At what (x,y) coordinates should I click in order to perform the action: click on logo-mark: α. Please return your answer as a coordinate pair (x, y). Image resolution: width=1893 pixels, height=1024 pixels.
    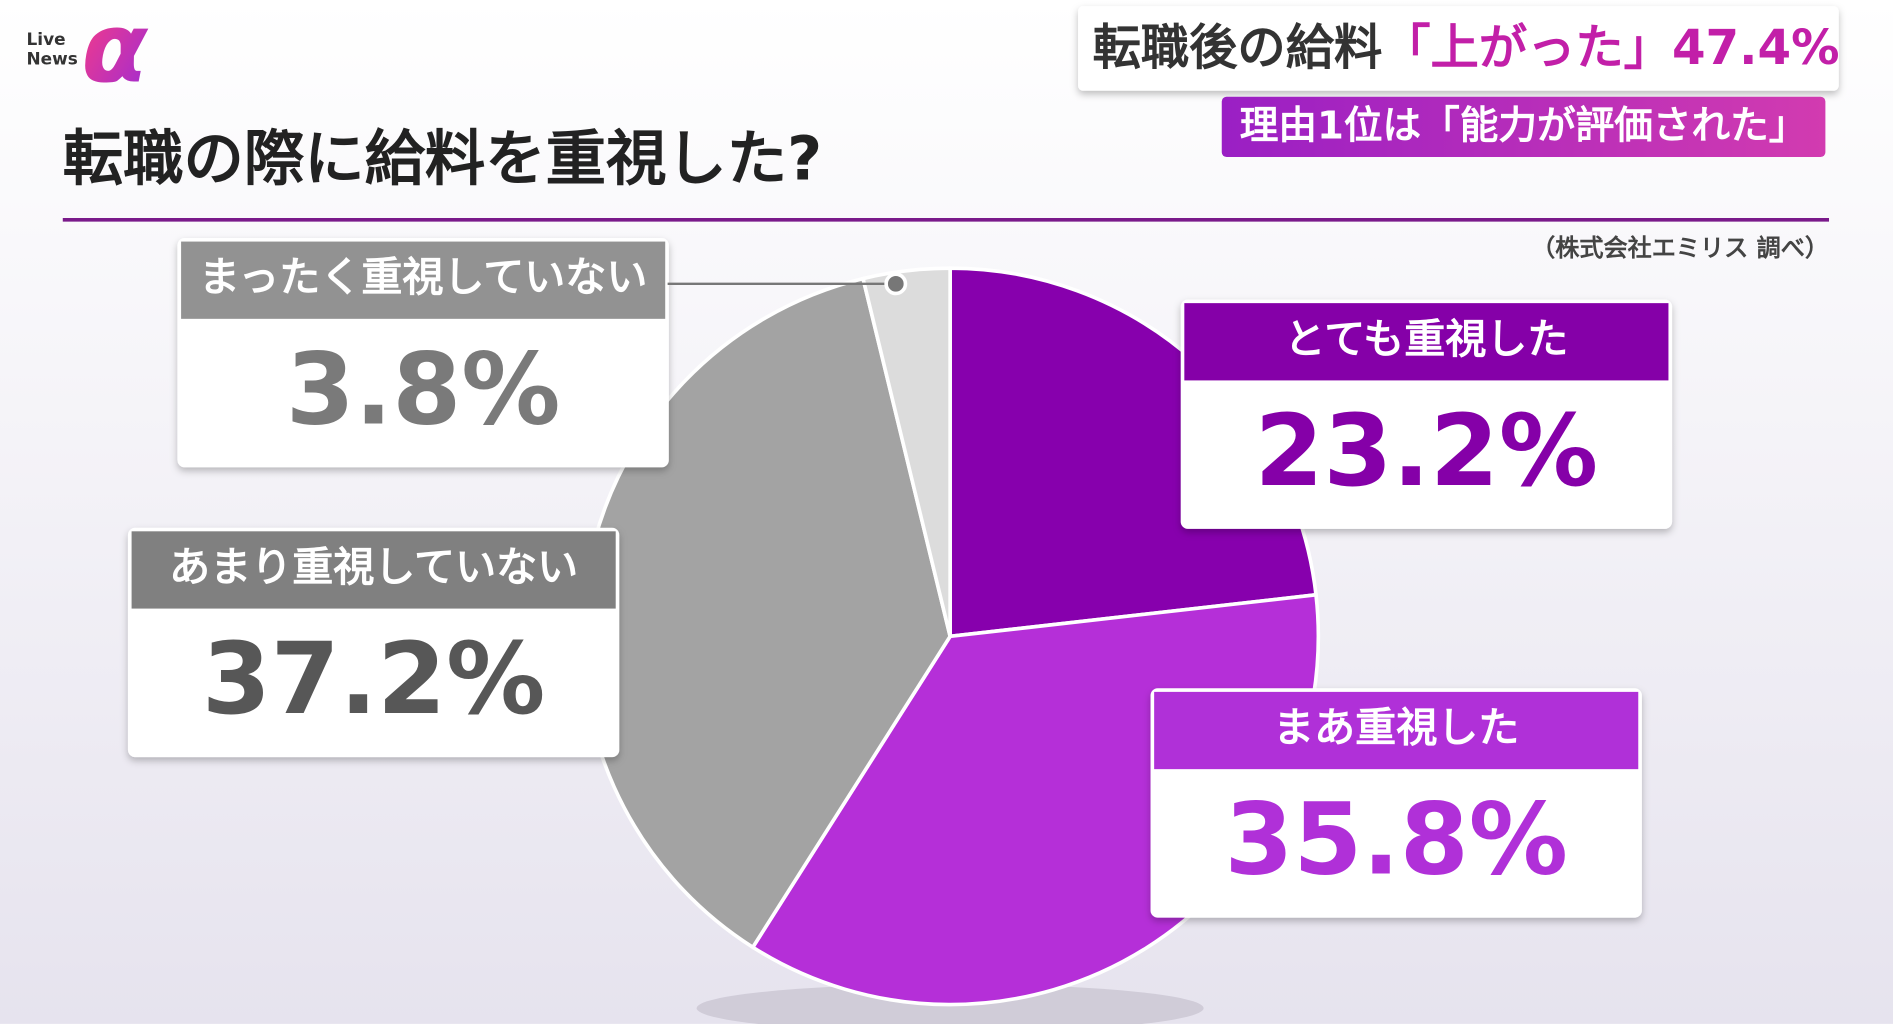
    Looking at the image, I should click on (115, 52).